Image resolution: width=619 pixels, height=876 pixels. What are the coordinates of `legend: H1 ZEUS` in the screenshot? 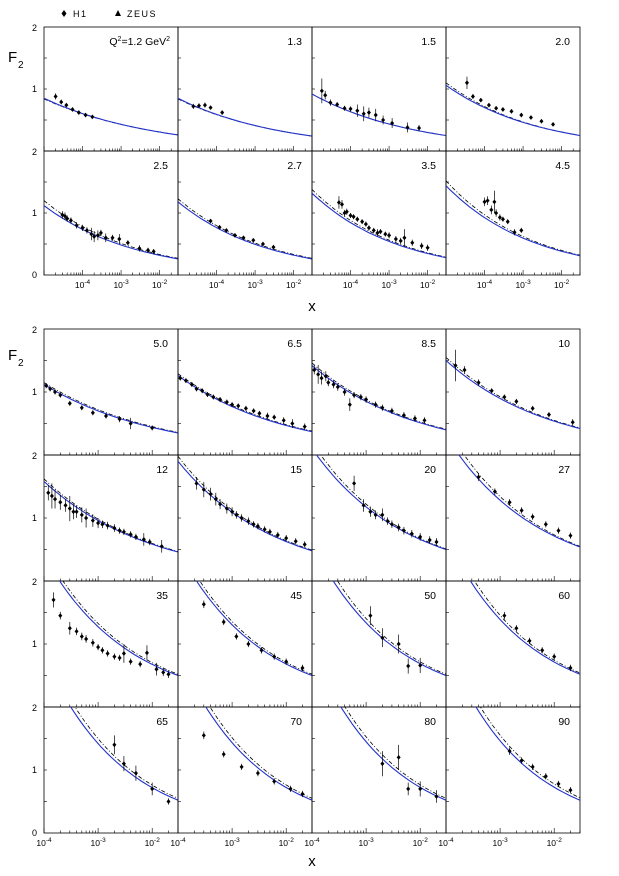 It's located at (109, 14).